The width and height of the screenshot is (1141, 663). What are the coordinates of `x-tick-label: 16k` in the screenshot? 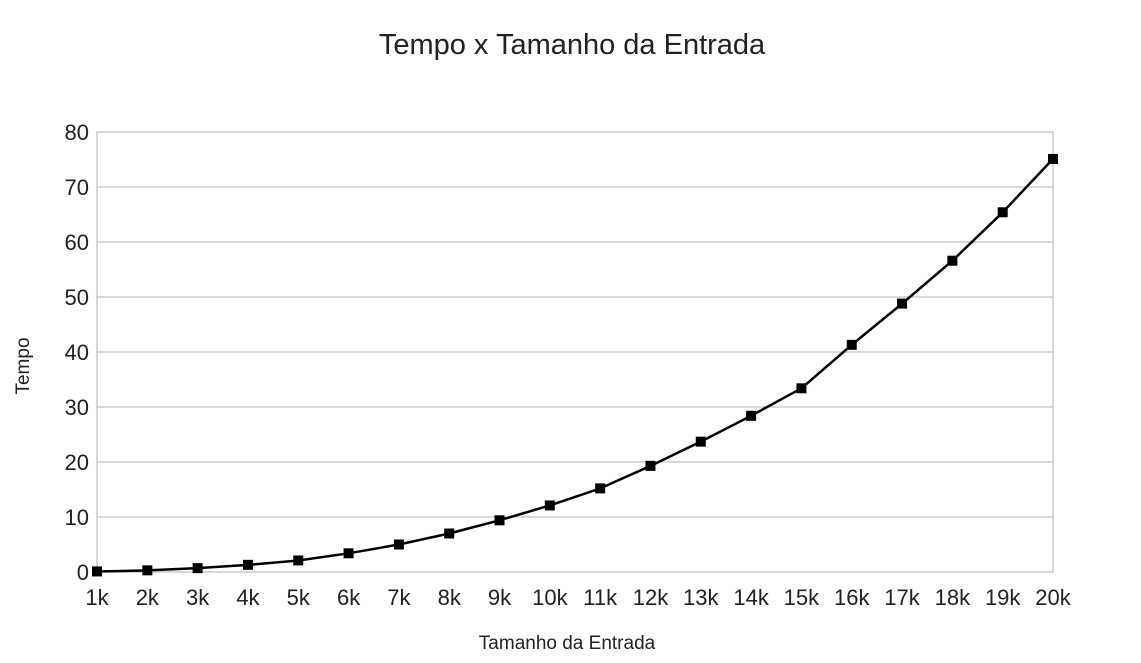 It's located at (852, 597).